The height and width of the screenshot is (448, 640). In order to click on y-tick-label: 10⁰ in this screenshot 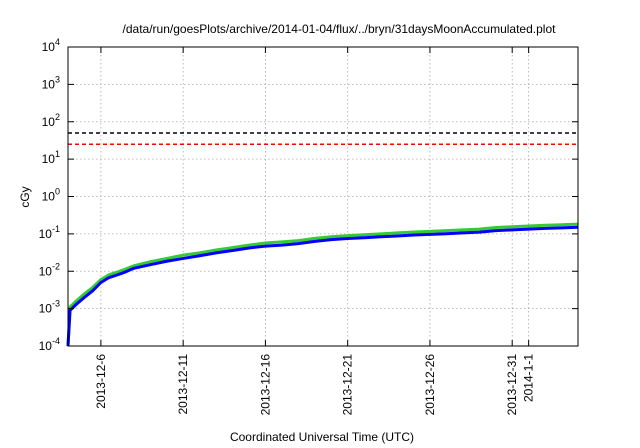, I will do `click(51, 195)`.